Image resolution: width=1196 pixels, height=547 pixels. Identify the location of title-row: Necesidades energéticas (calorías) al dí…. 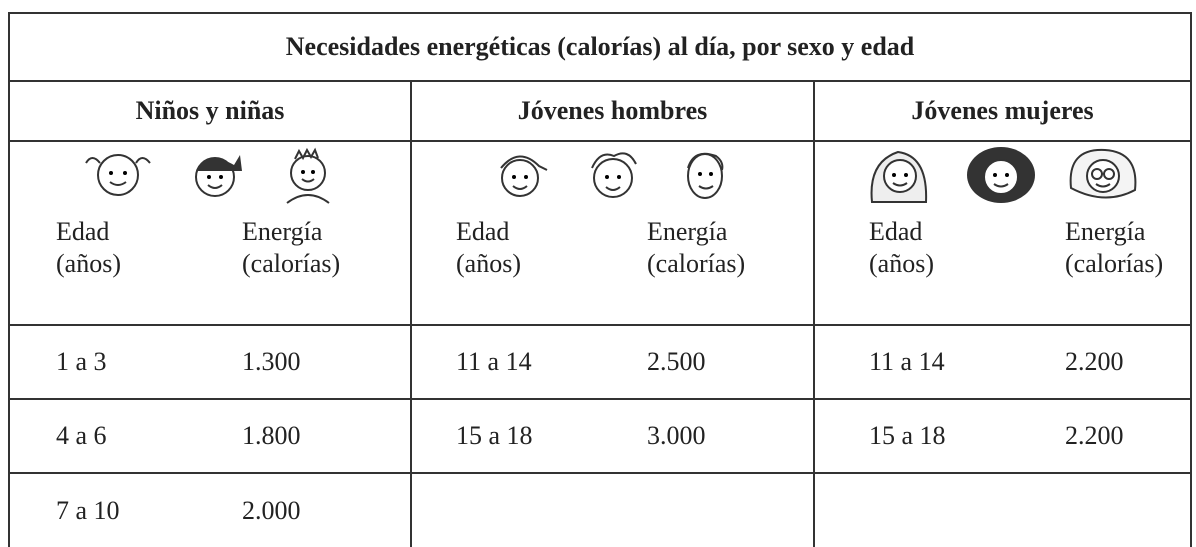
(600, 47).